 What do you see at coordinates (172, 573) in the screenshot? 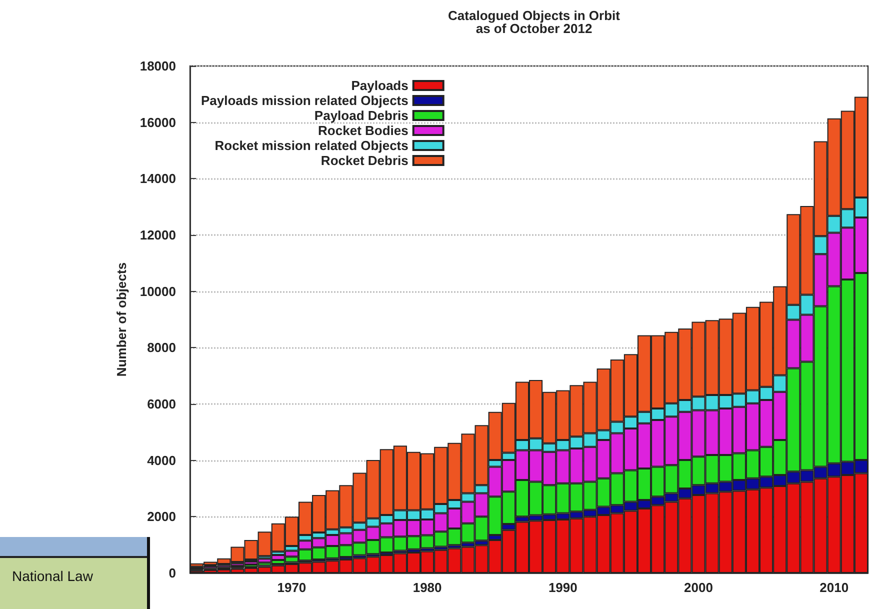
I see `y-tick-label: 0` at bounding box center [172, 573].